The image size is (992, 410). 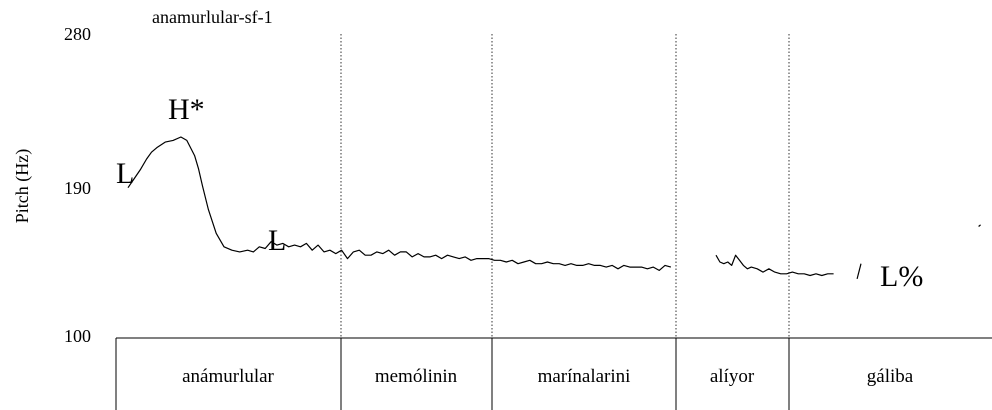 I want to click on tone-label-h-star: H*, so click(x=186, y=109).